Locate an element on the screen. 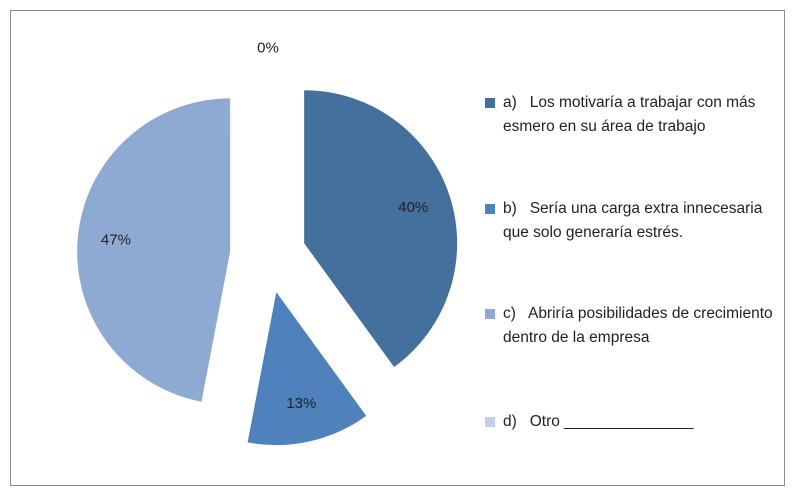 Image resolution: width=795 pixels, height=496 pixels. legend-label: d) Otro _______________ is located at coordinates (598, 421).